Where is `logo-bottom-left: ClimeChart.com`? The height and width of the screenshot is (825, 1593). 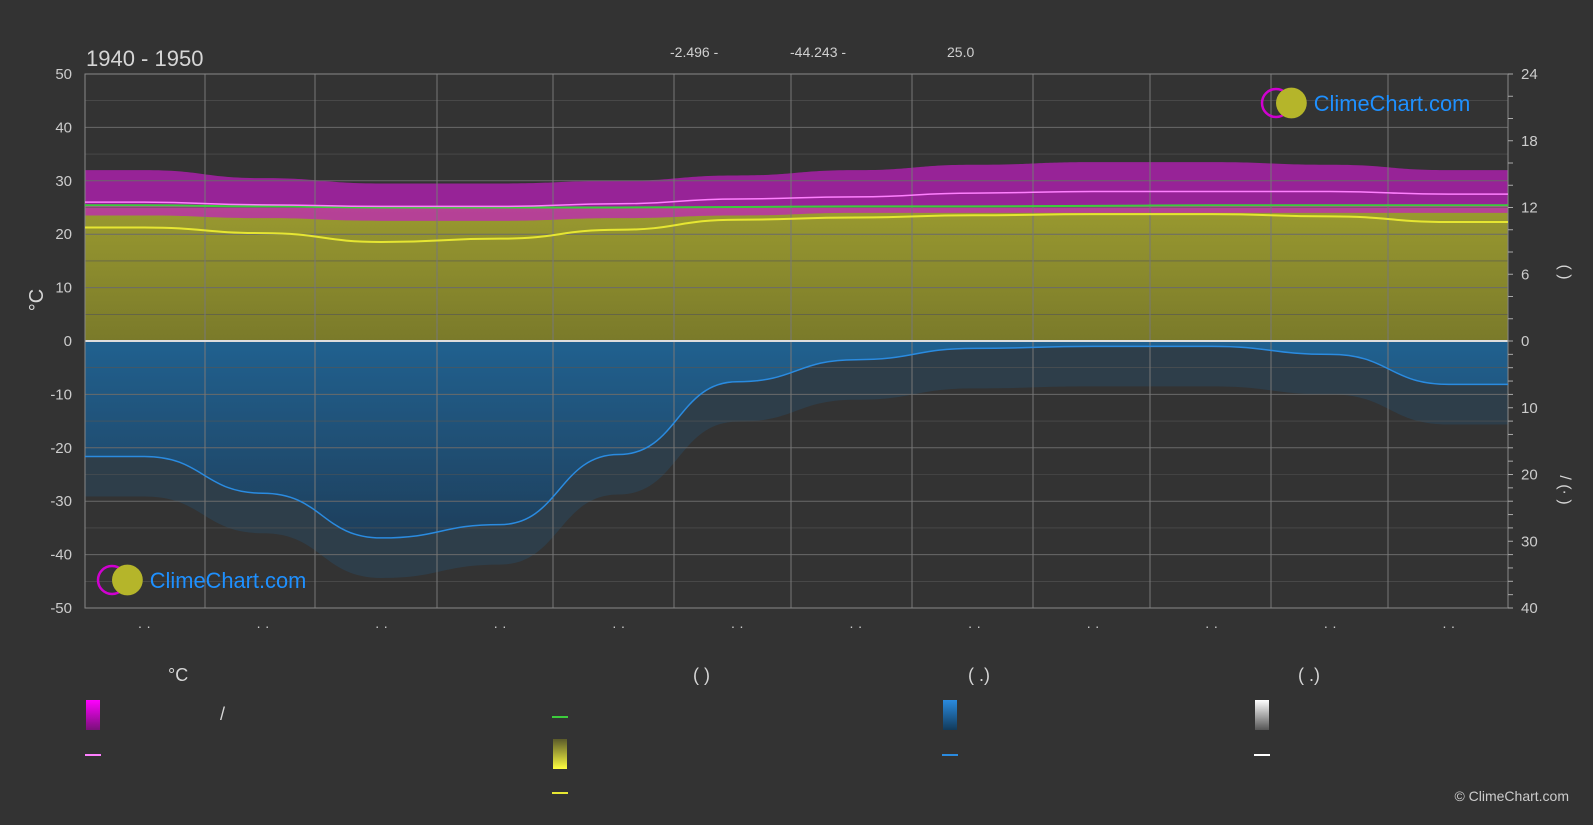 logo-bottom-left: ClimeChart.com is located at coordinates (201, 580).